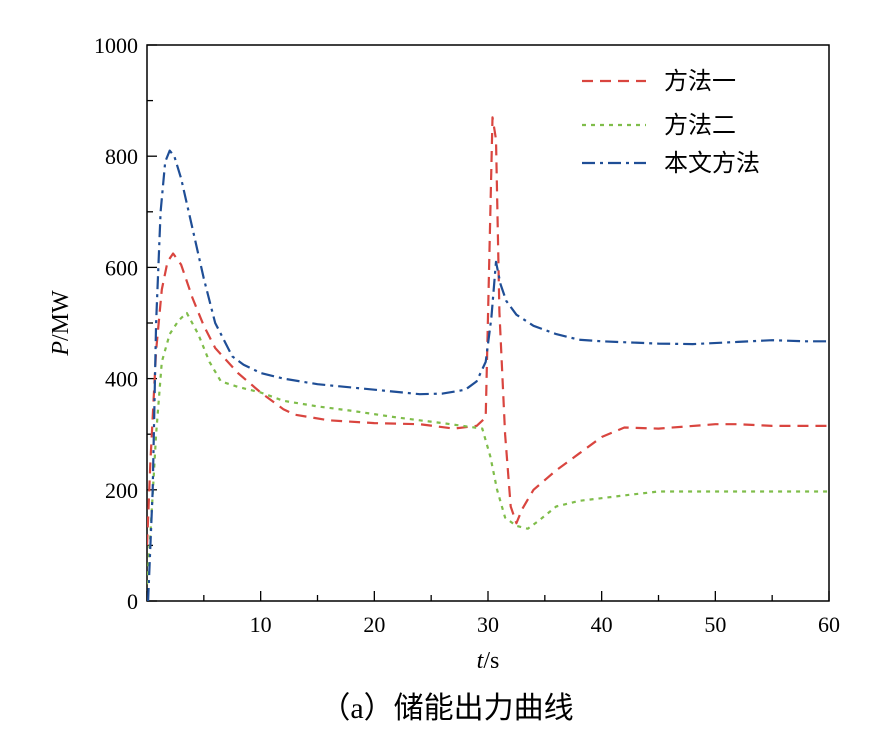  Describe the element at coordinates (602, 624) in the screenshot. I see `x-tick-label: 40` at that location.